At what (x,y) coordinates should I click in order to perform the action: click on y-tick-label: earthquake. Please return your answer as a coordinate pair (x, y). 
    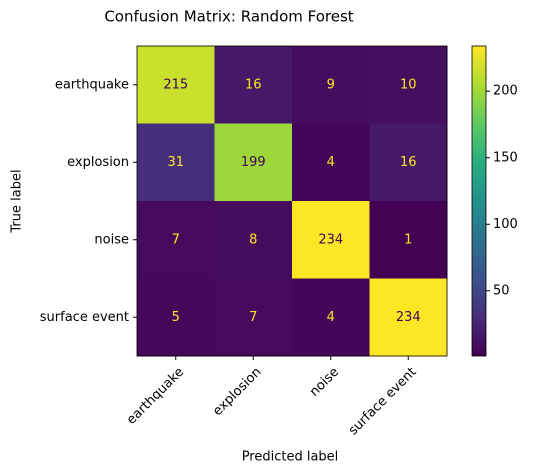
    Looking at the image, I should click on (92, 84).